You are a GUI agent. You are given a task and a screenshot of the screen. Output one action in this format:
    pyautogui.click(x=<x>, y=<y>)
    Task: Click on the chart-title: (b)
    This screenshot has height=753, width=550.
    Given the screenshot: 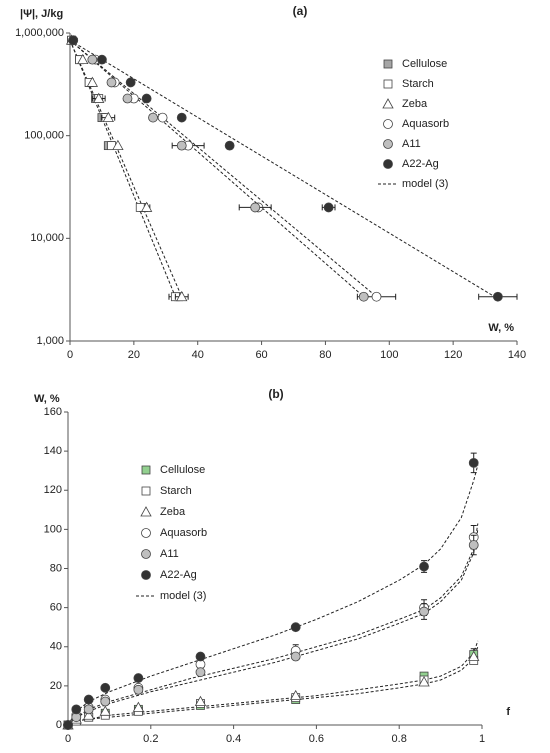 What is the action you would take?
    pyautogui.click(x=275, y=394)
    